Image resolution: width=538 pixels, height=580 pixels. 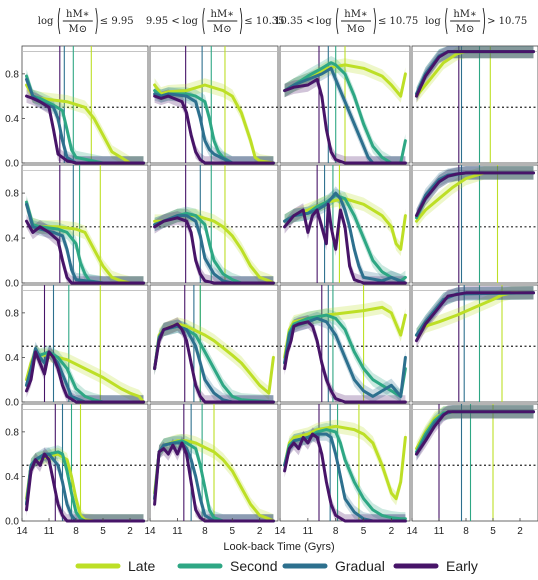 I want to click on header-text: 9.95 <, so click(x=163, y=21).